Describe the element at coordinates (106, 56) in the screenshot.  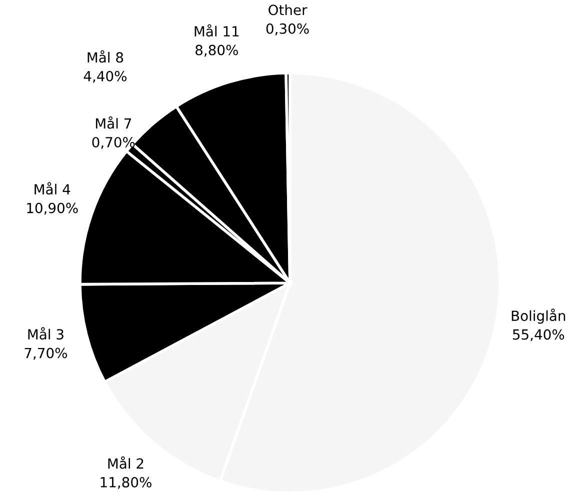
I see `slice-label: Mål 8` at that location.